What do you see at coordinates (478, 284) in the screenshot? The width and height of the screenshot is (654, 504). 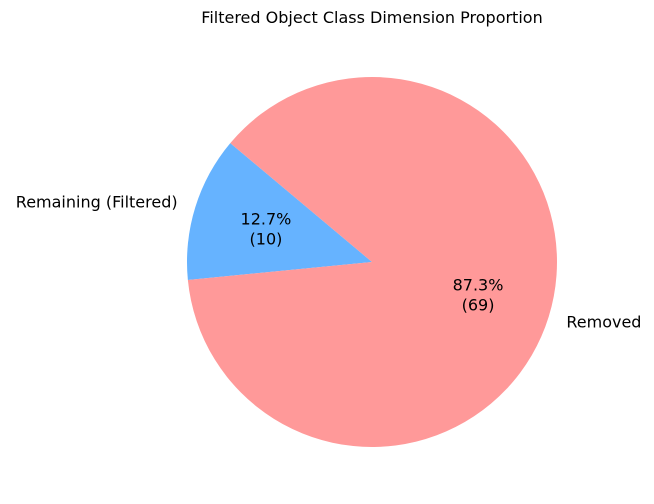 I see `slice-percent-label-removed: 87.3%` at bounding box center [478, 284].